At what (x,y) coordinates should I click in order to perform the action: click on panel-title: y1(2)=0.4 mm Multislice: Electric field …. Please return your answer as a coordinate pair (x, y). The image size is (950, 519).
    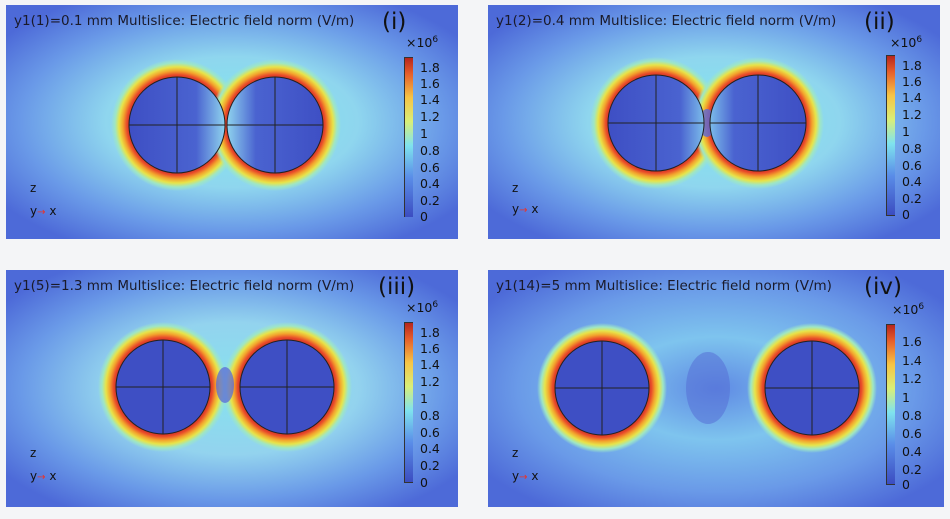
    Looking at the image, I should click on (666, 21).